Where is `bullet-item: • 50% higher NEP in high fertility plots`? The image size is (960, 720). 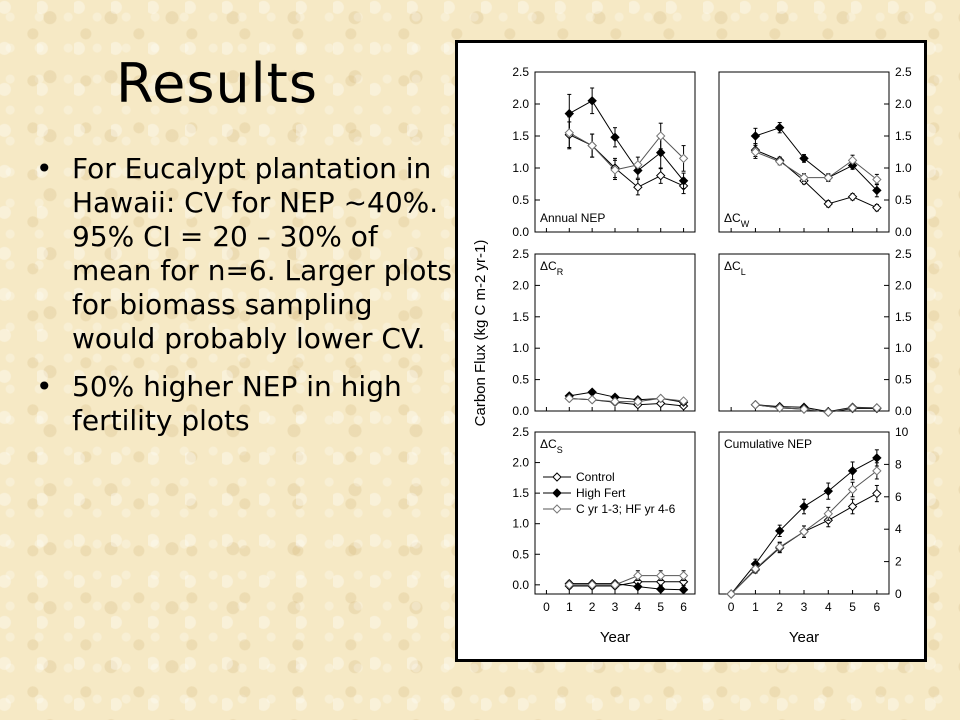
bullet-item: • 50% higher NEP in high fertility plots is located at coordinates (242, 404).